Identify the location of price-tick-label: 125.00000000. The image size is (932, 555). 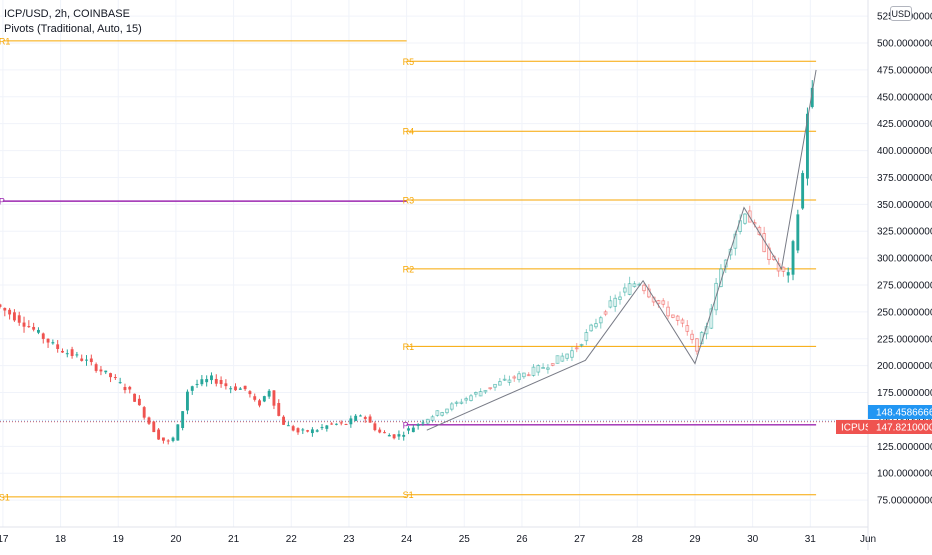
(904, 447).